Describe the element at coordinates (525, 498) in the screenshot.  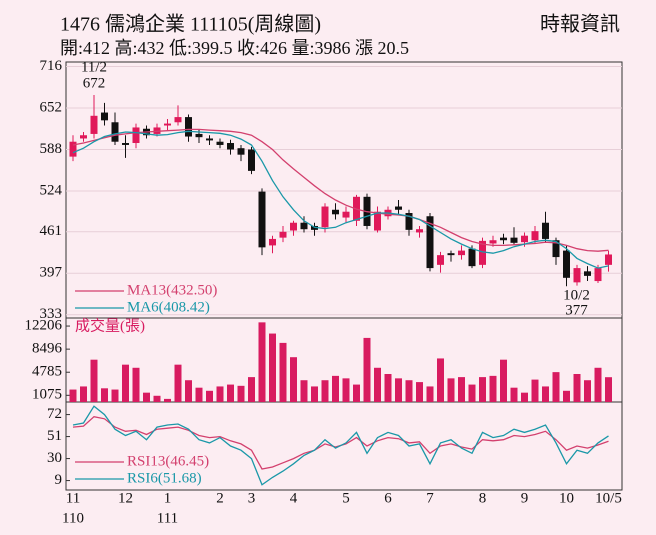
I see `x-tick-label: 9` at that location.